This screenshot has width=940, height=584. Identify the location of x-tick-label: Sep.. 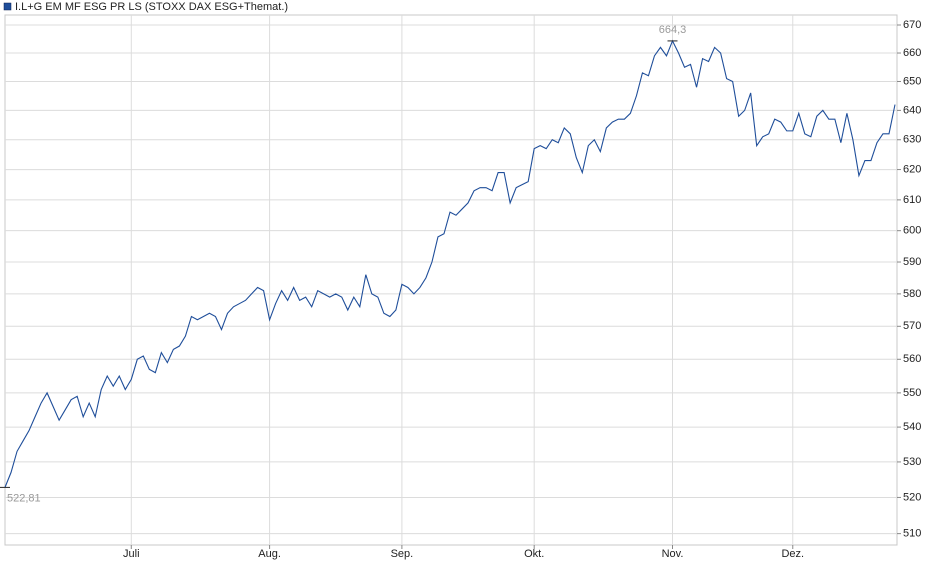
(402, 554).